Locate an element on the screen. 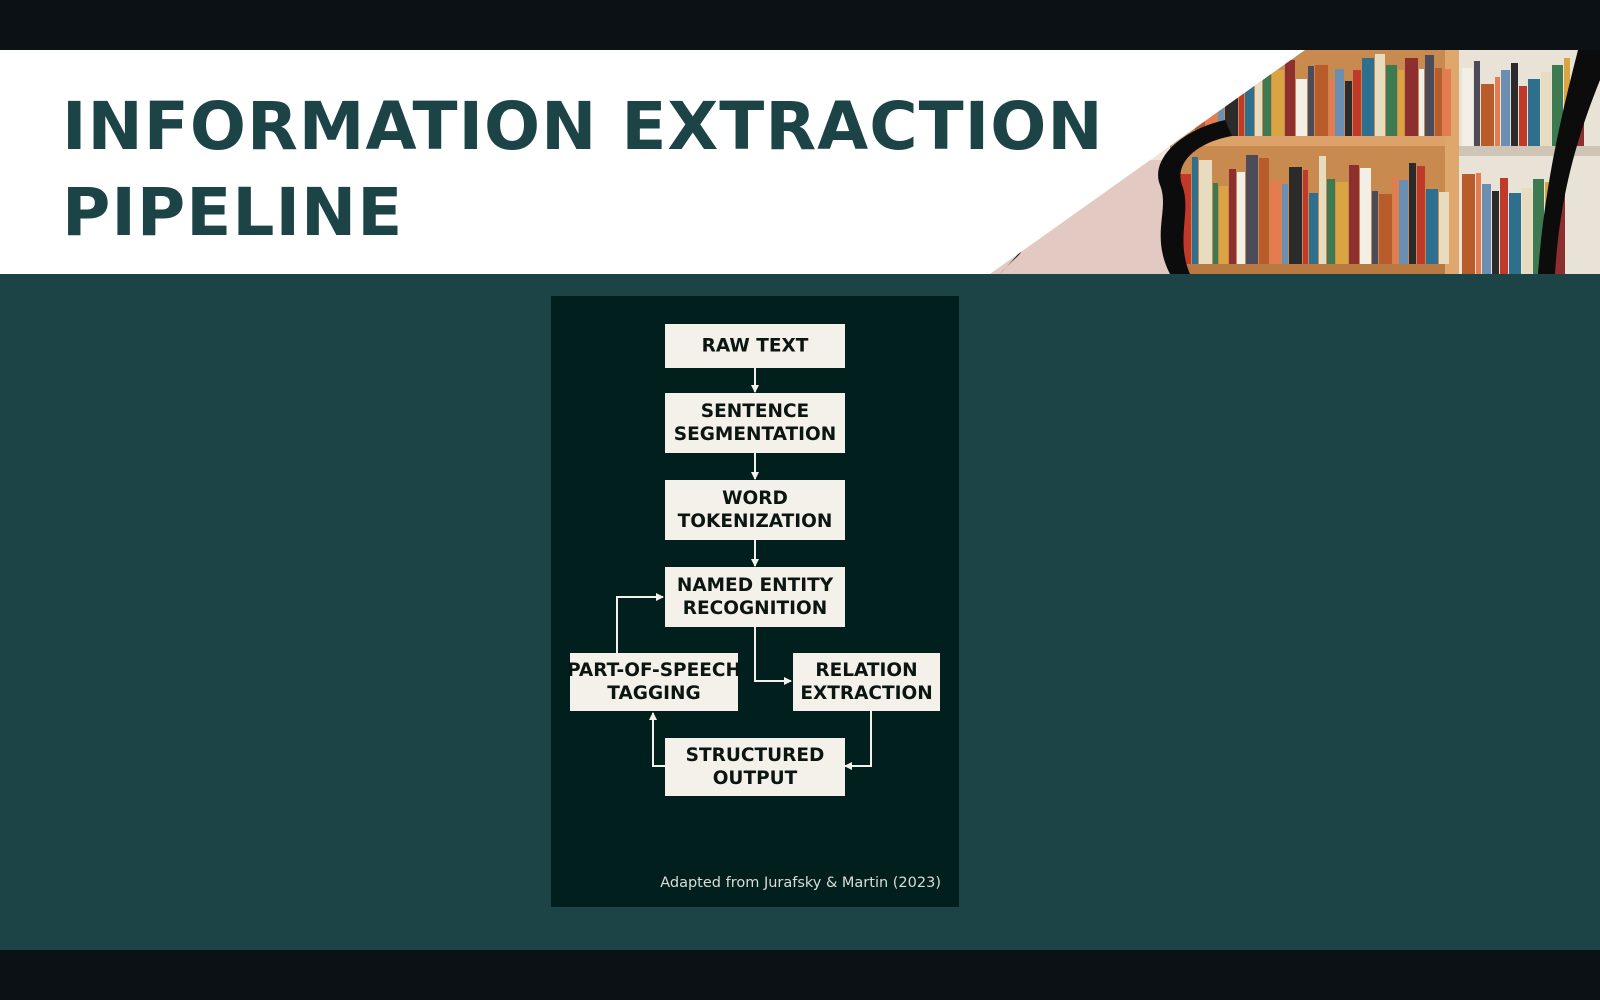 This screenshot has width=1600, height=1000. node-label: TAGGING is located at coordinates (653, 693).